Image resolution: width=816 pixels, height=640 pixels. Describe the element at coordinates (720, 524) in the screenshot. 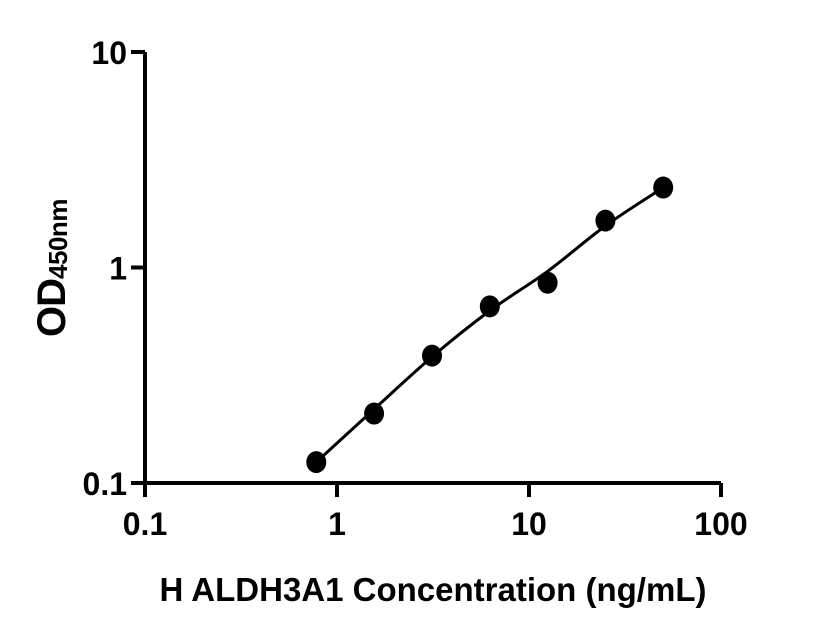

I see `x-tick-label: 100` at that location.